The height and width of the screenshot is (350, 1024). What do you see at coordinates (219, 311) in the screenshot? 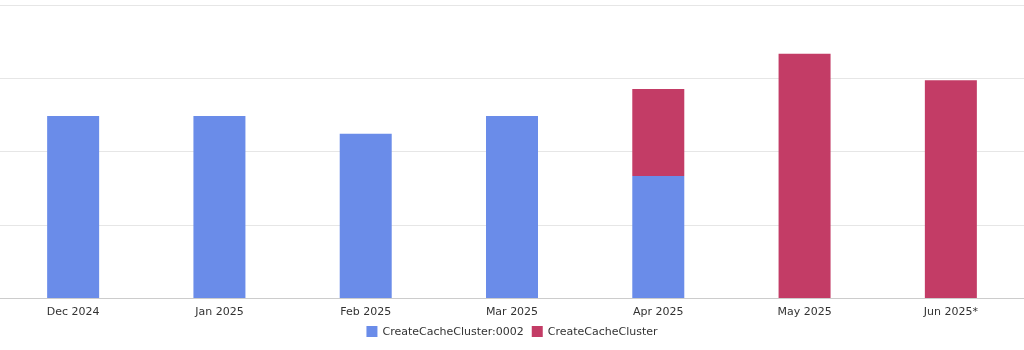
I see `x-tick-label: Jan 2025` at bounding box center [219, 311].